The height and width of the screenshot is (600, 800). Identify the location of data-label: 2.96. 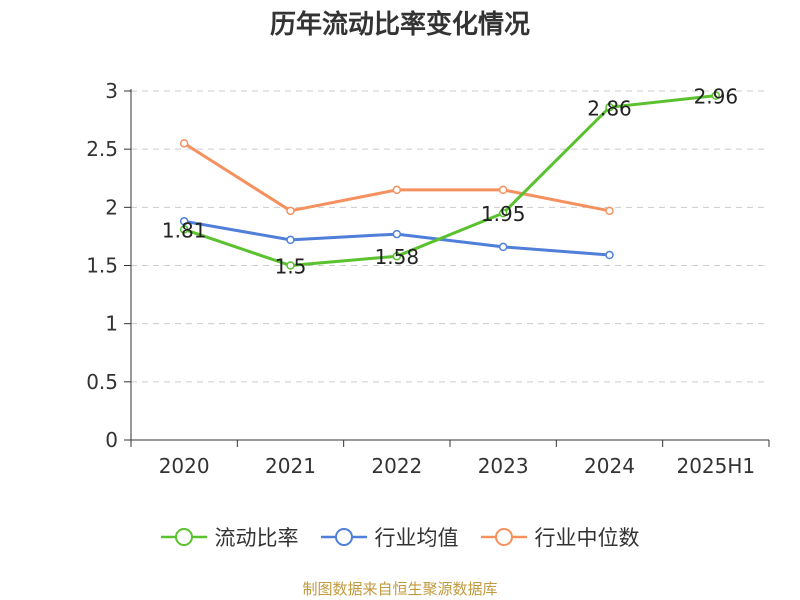
(716, 97).